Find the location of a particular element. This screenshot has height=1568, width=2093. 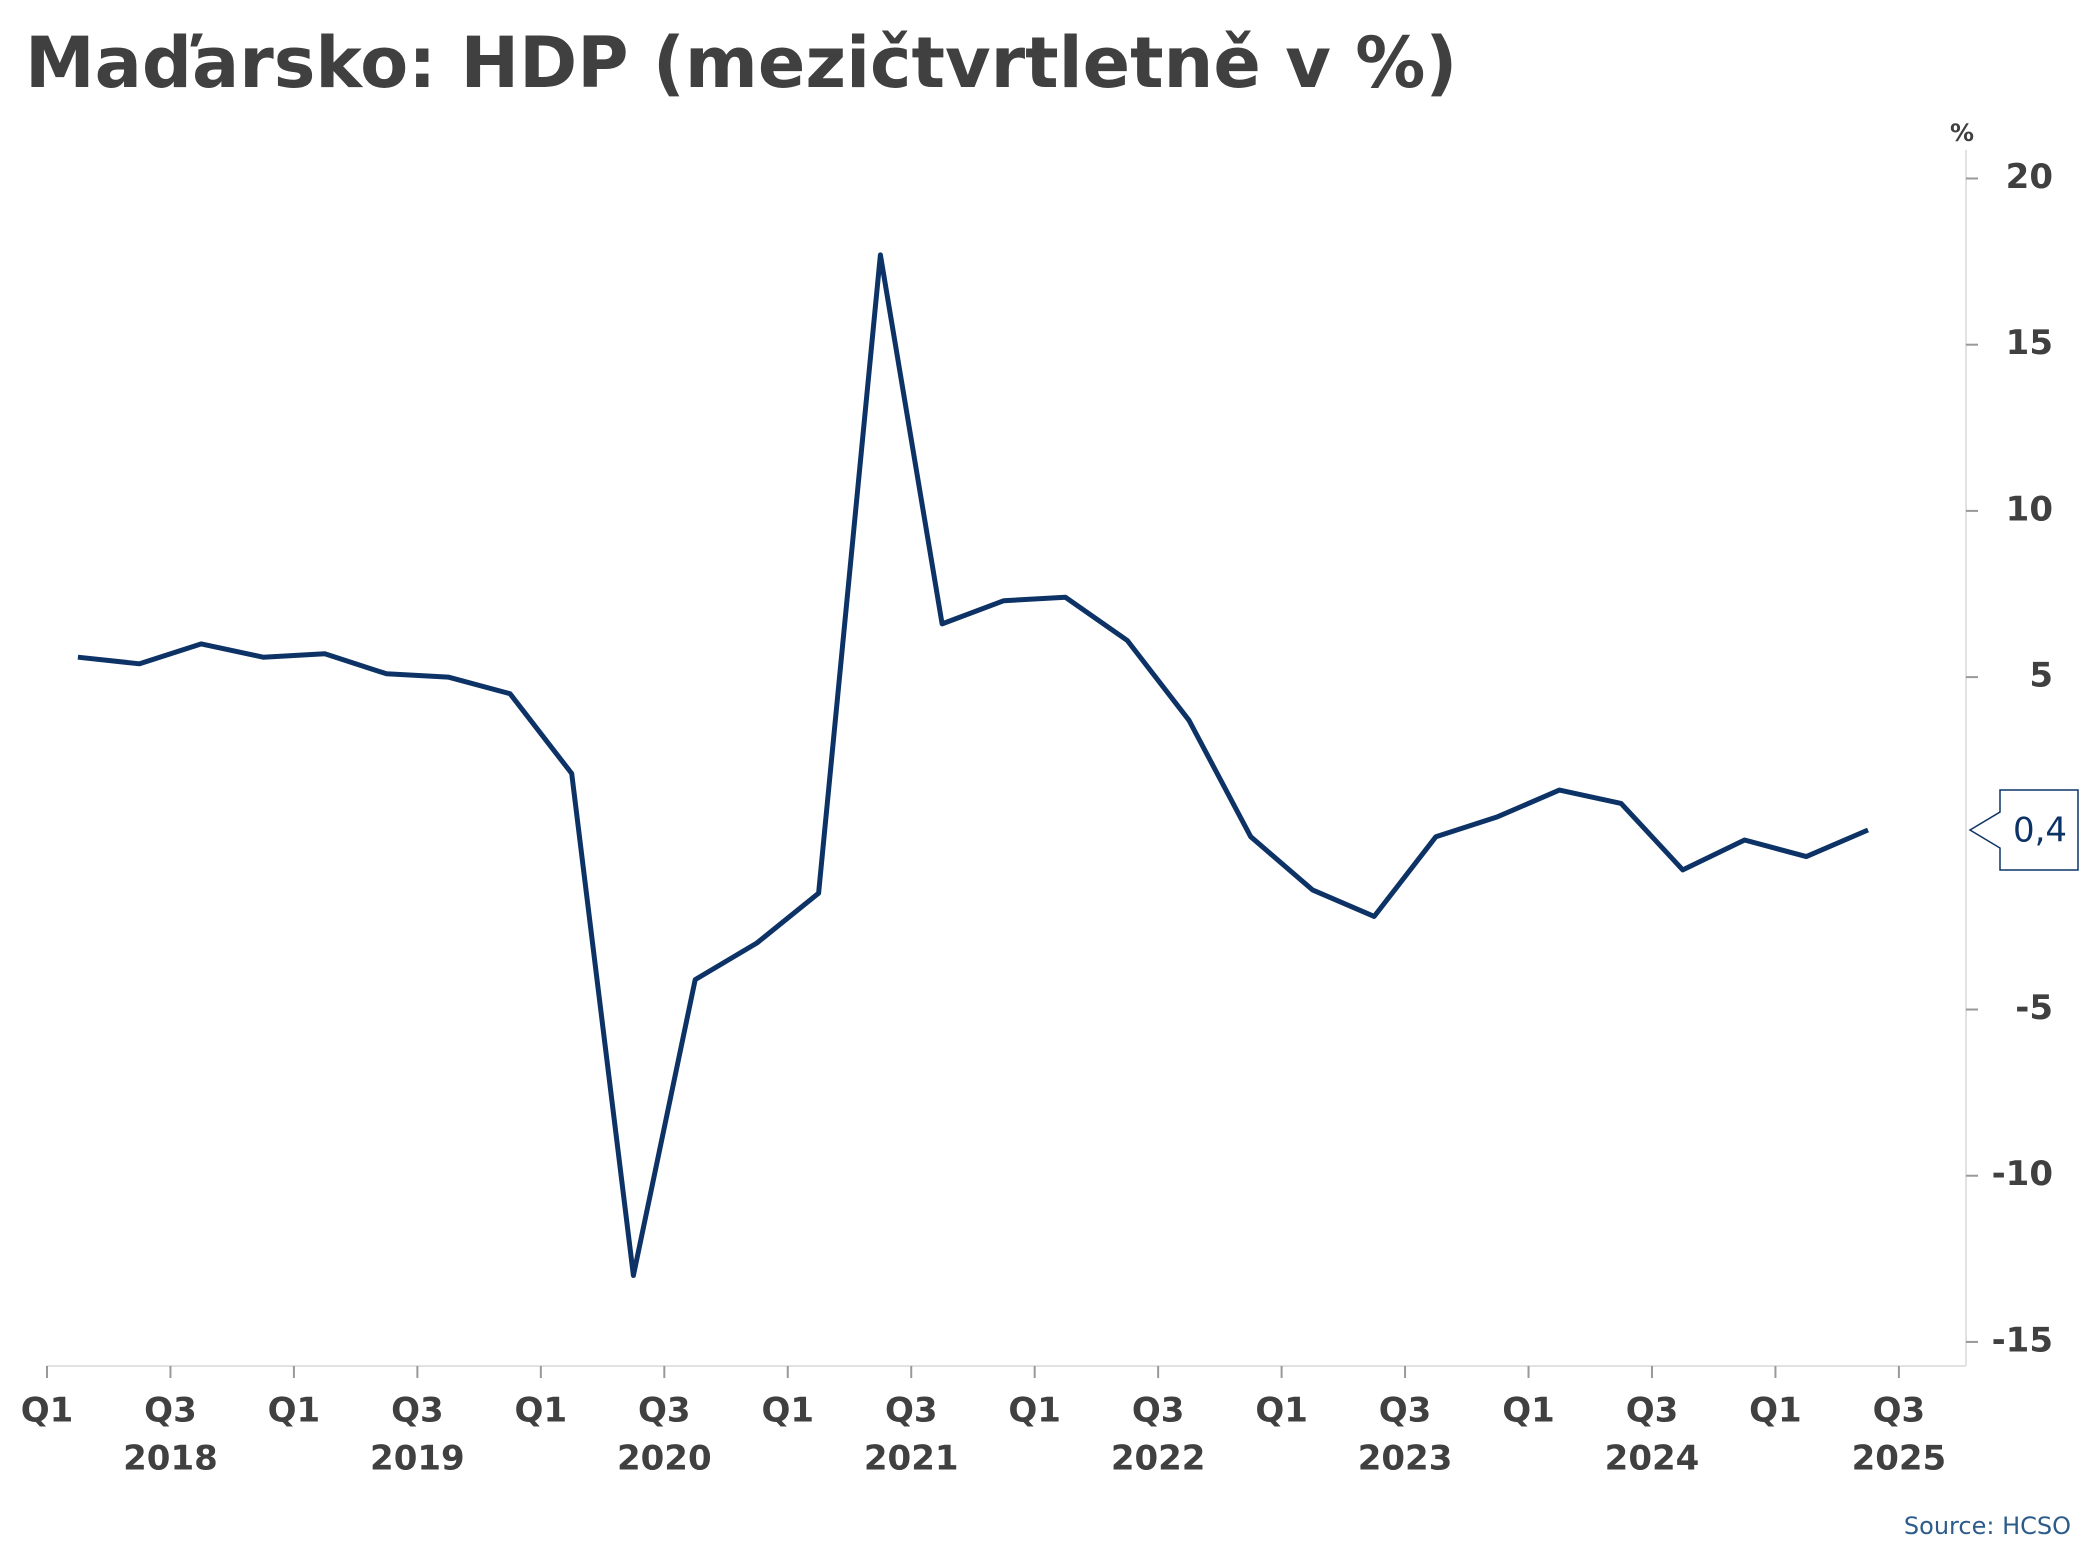

year-label: 2020 is located at coordinates (664, 1459).